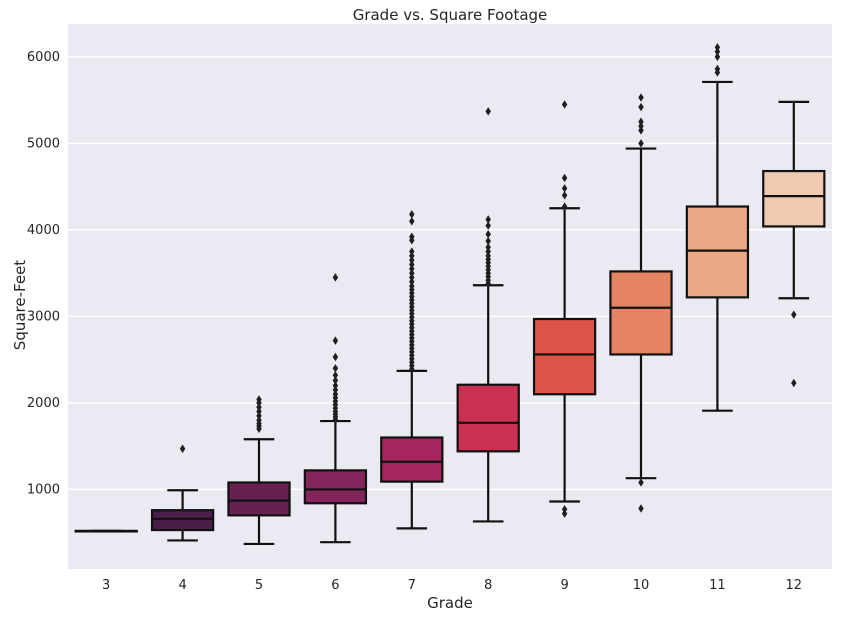 This screenshot has width=855, height=617. Describe the element at coordinates (43, 57) in the screenshot. I see `y-tick-label: 6000` at that location.